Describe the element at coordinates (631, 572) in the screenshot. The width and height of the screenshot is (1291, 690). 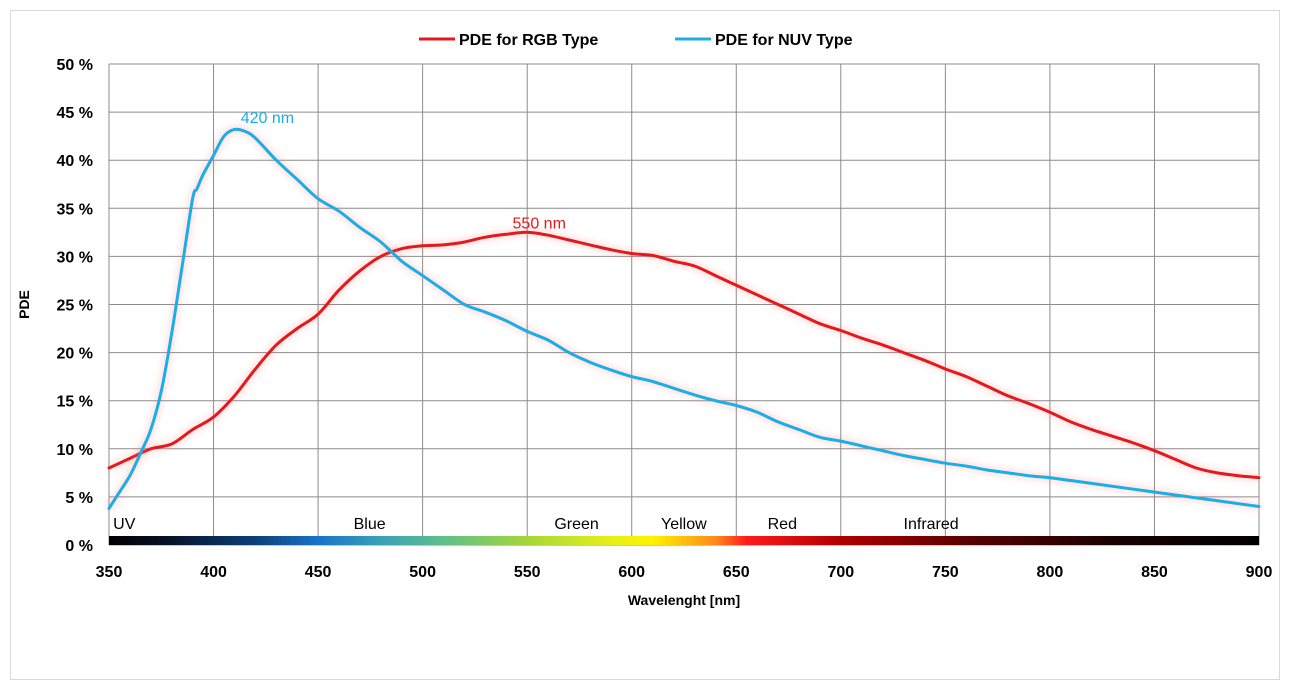
I see `x-tick-label: 600` at that location.